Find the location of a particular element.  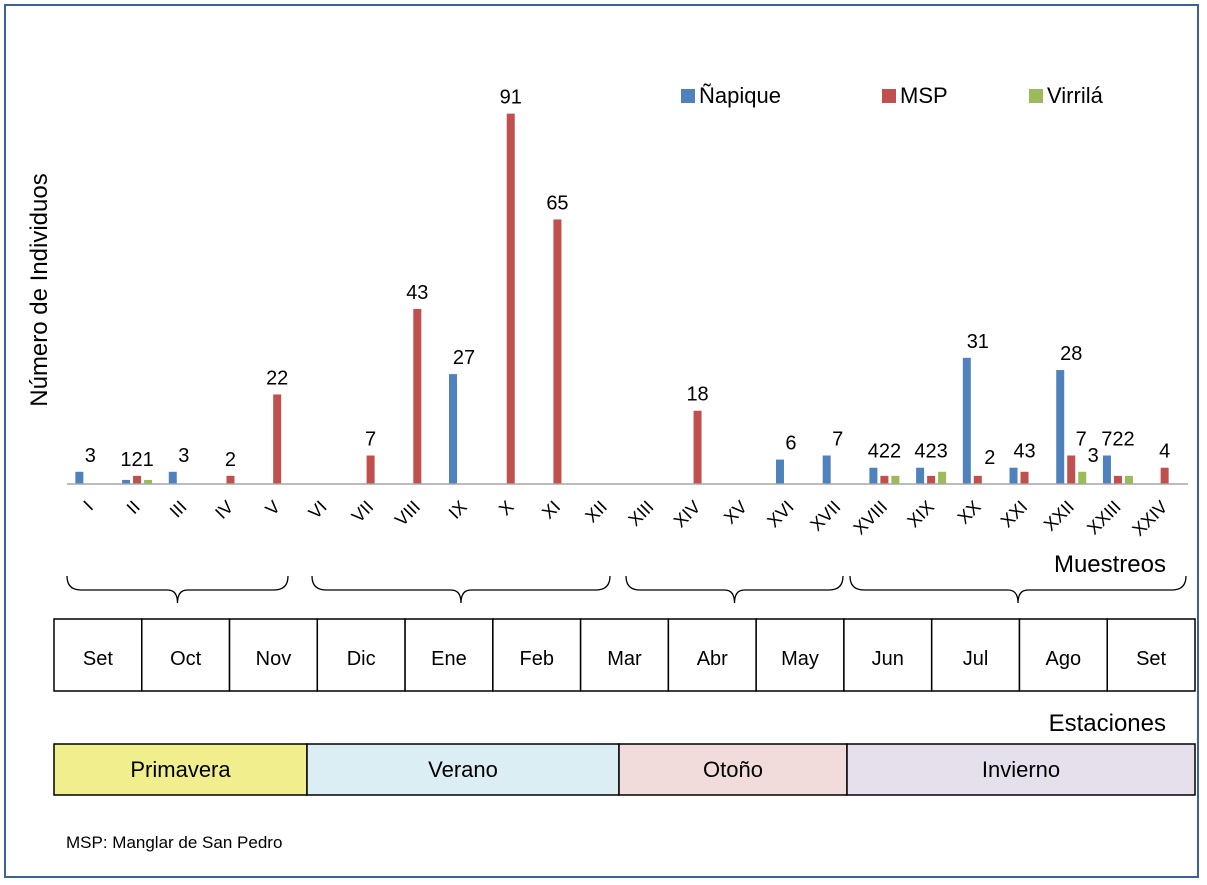

data-label: 31 is located at coordinates (978, 342).